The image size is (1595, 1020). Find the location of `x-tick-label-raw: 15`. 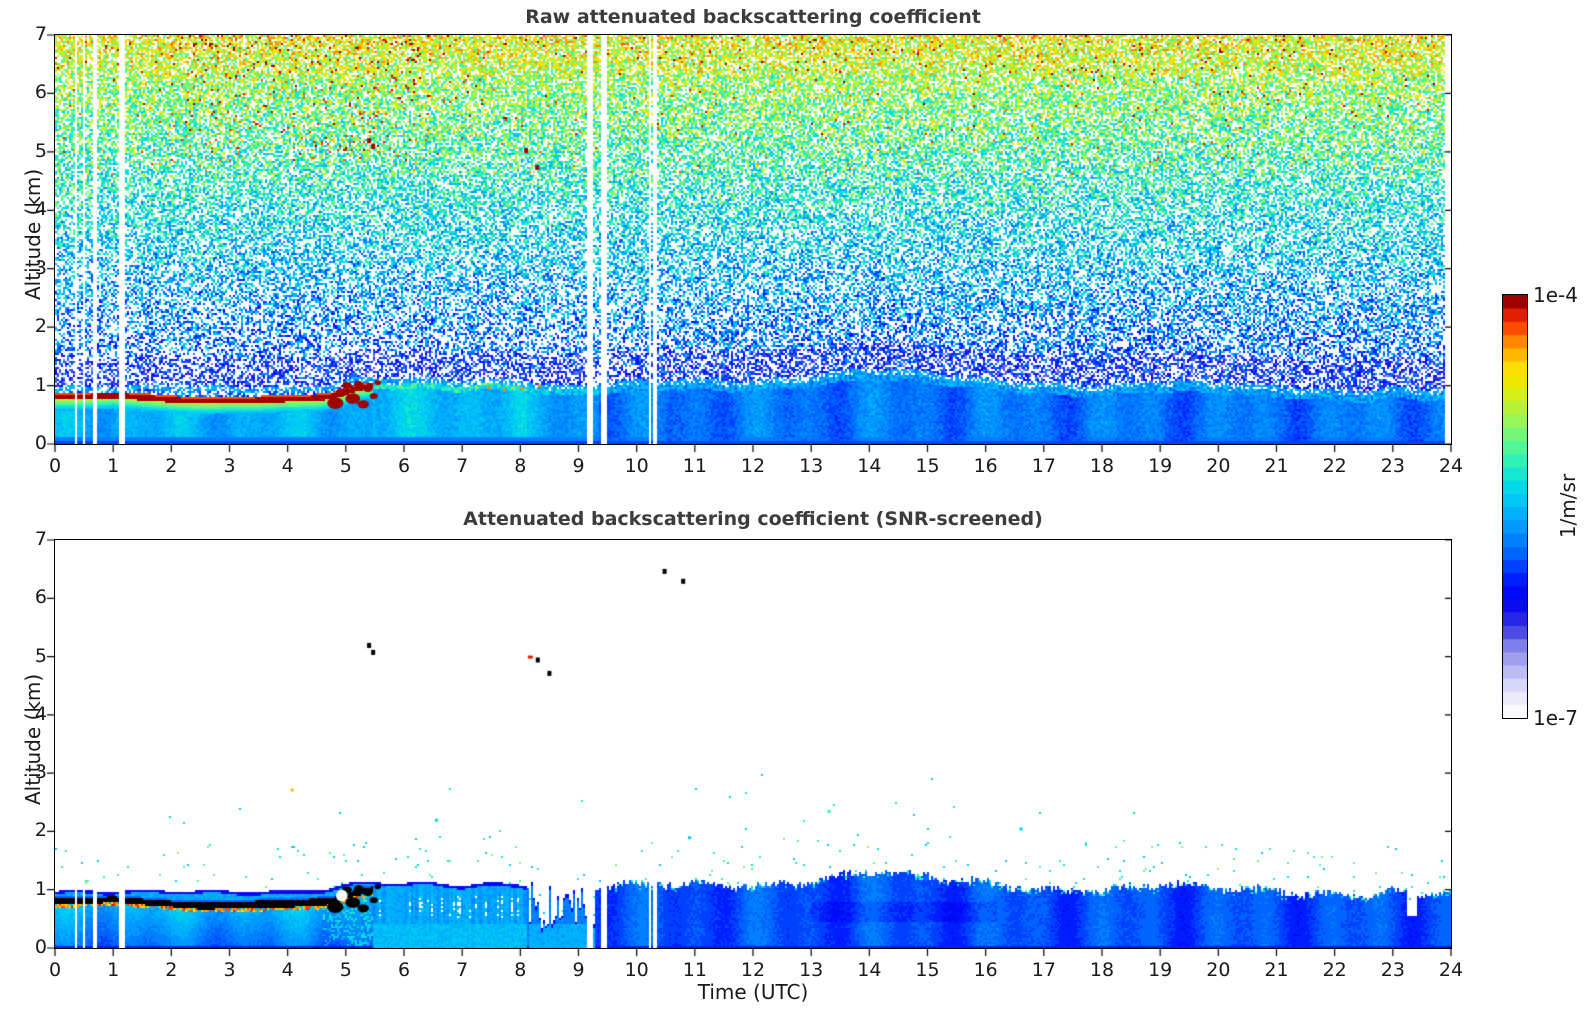

x-tick-label-raw: 15 is located at coordinates (927, 466).